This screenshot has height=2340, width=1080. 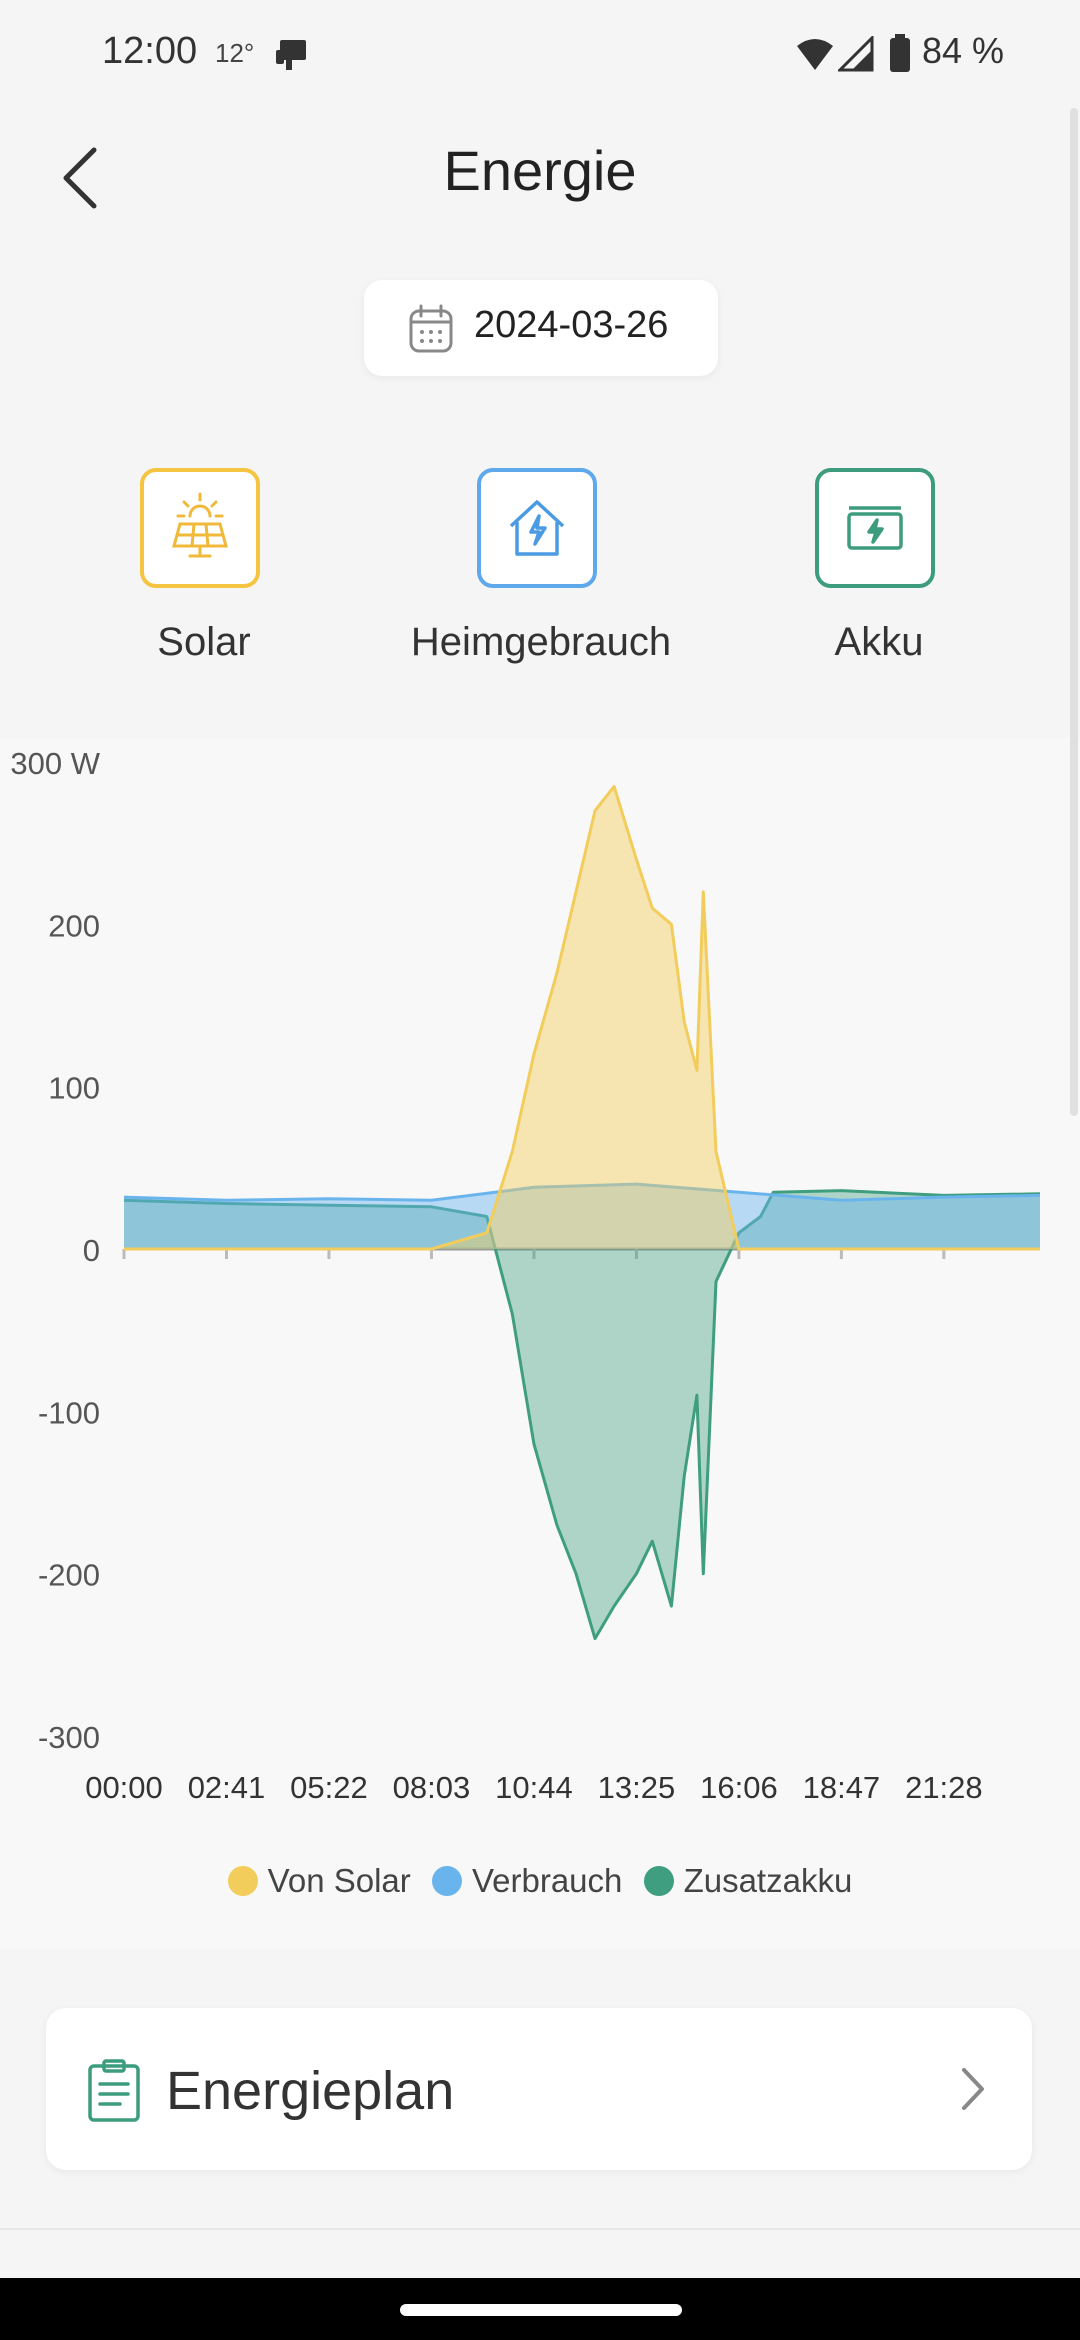 What do you see at coordinates (310, 2091) in the screenshot?
I see `energy-plan-title: Energieplan` at bounding box center [310, 2091].